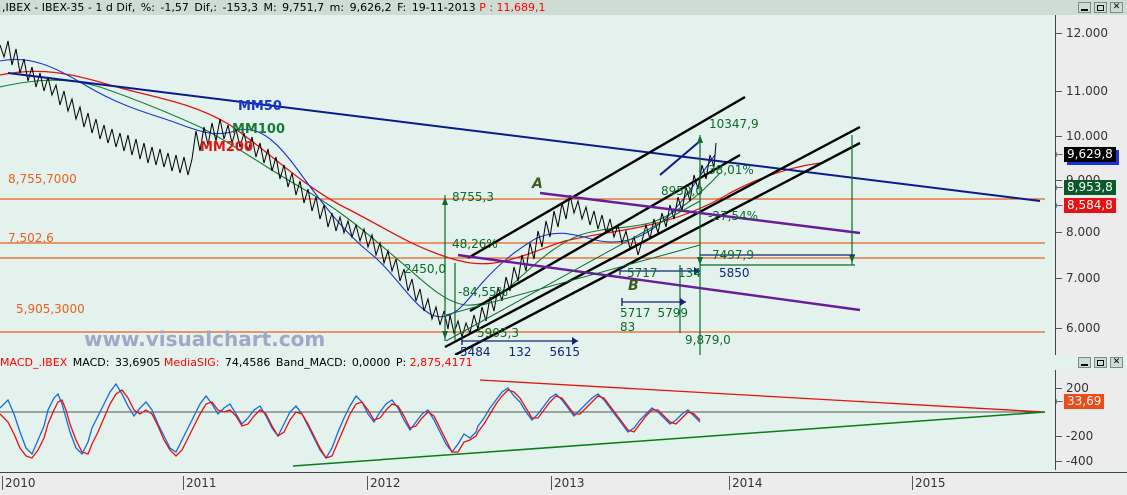 The width and height of the screenshot is (1127, 495). I want to click on price-axis-tick: 12.000, so click(1082, 33).